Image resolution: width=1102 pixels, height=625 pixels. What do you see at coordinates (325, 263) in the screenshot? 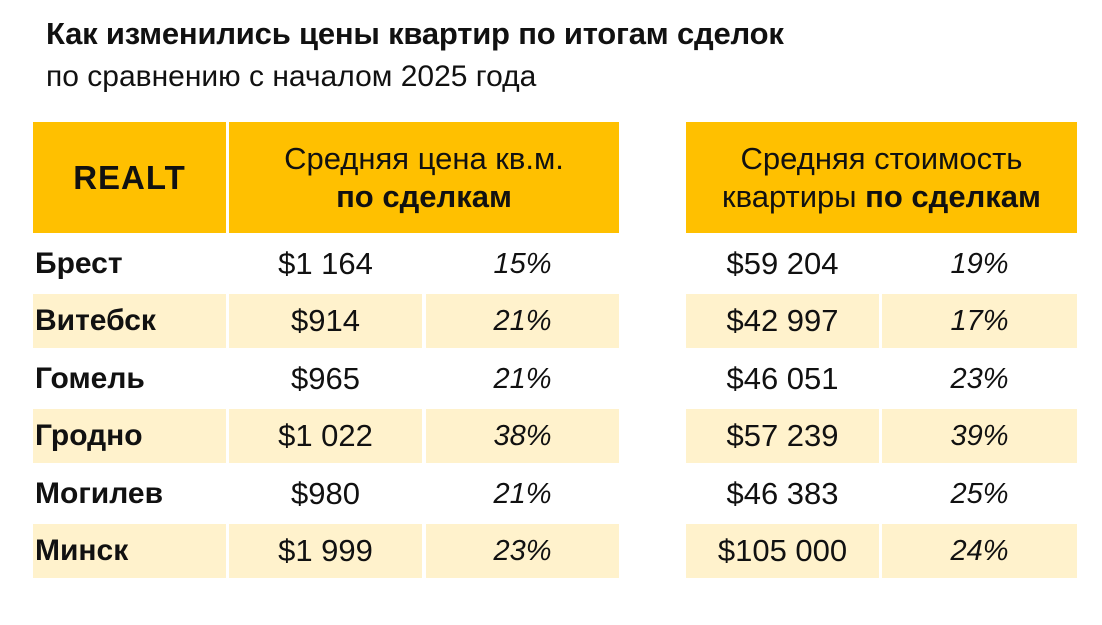
I see `cell-sqm-price: $1 164` at bounding box center [325, 263].